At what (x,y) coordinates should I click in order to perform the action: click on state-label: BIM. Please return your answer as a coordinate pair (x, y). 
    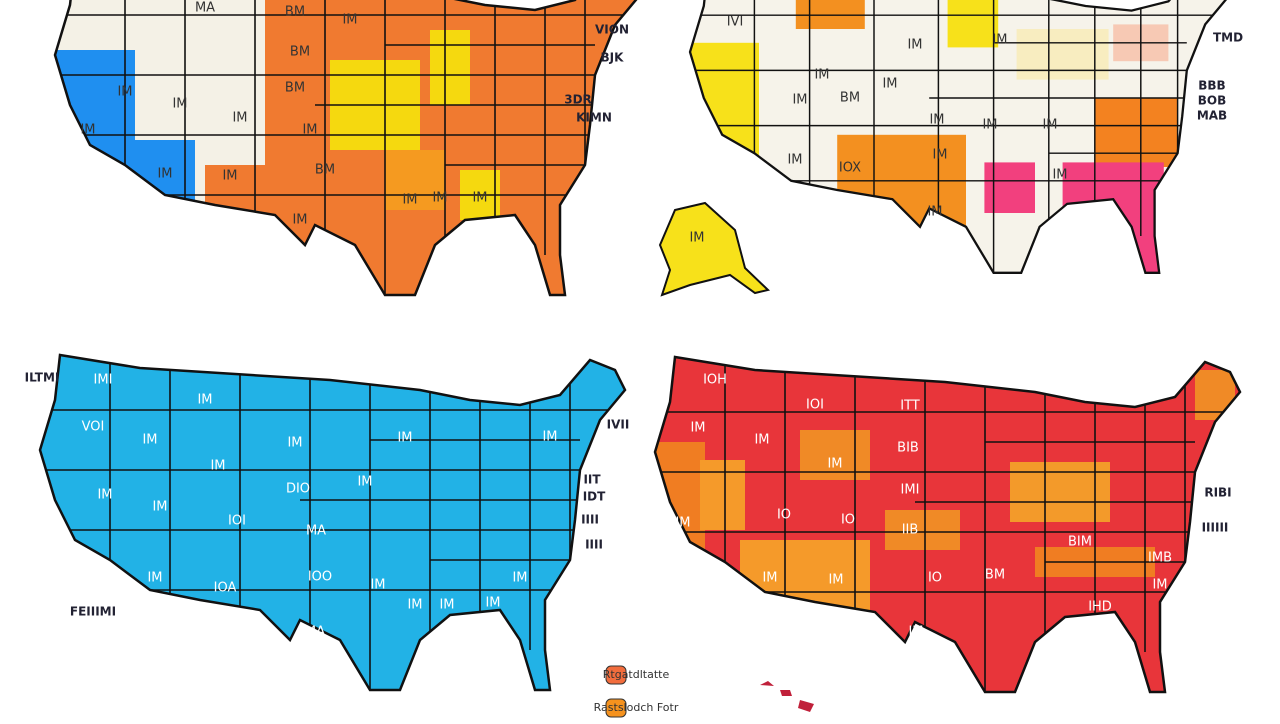
    Looking at the image, I should click on (1080, 542).